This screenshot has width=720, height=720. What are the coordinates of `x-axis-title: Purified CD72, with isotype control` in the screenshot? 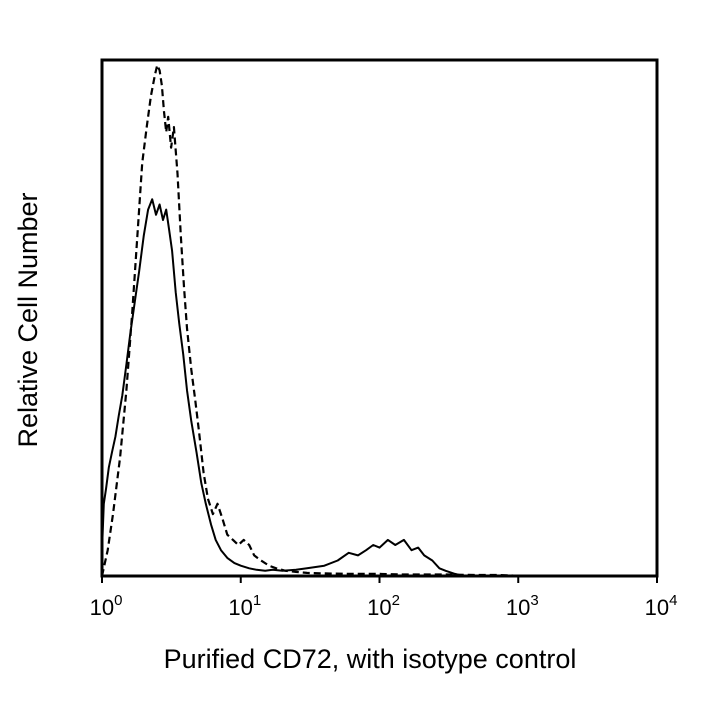 It's located at (370, 659).